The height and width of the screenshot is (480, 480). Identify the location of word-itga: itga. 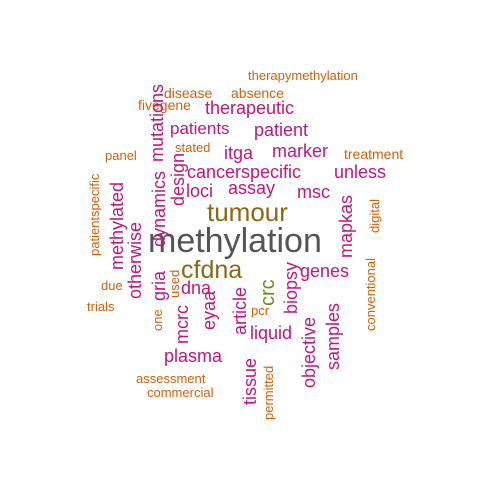
(239, 153).